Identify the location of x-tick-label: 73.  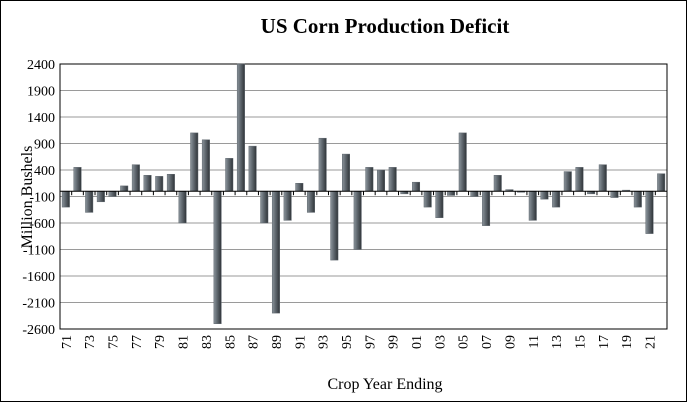
(90, 342).